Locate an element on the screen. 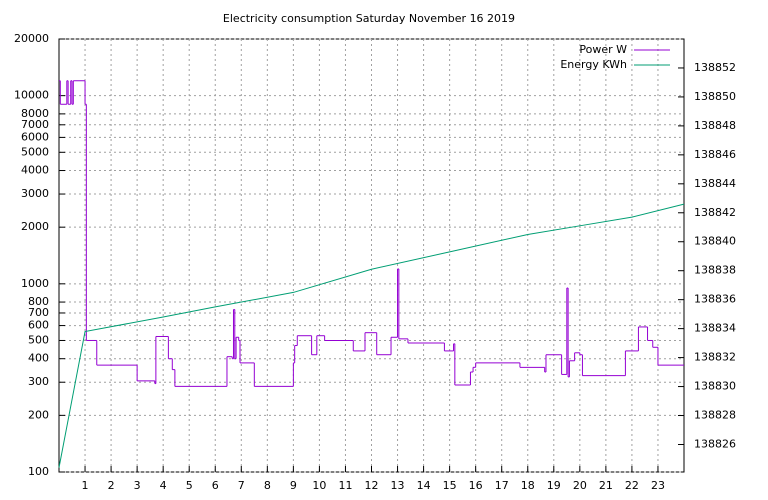 The width and height of the screenshot is (768, 500). y2-tick-label: 138842 is located at coordinates (715, 212).